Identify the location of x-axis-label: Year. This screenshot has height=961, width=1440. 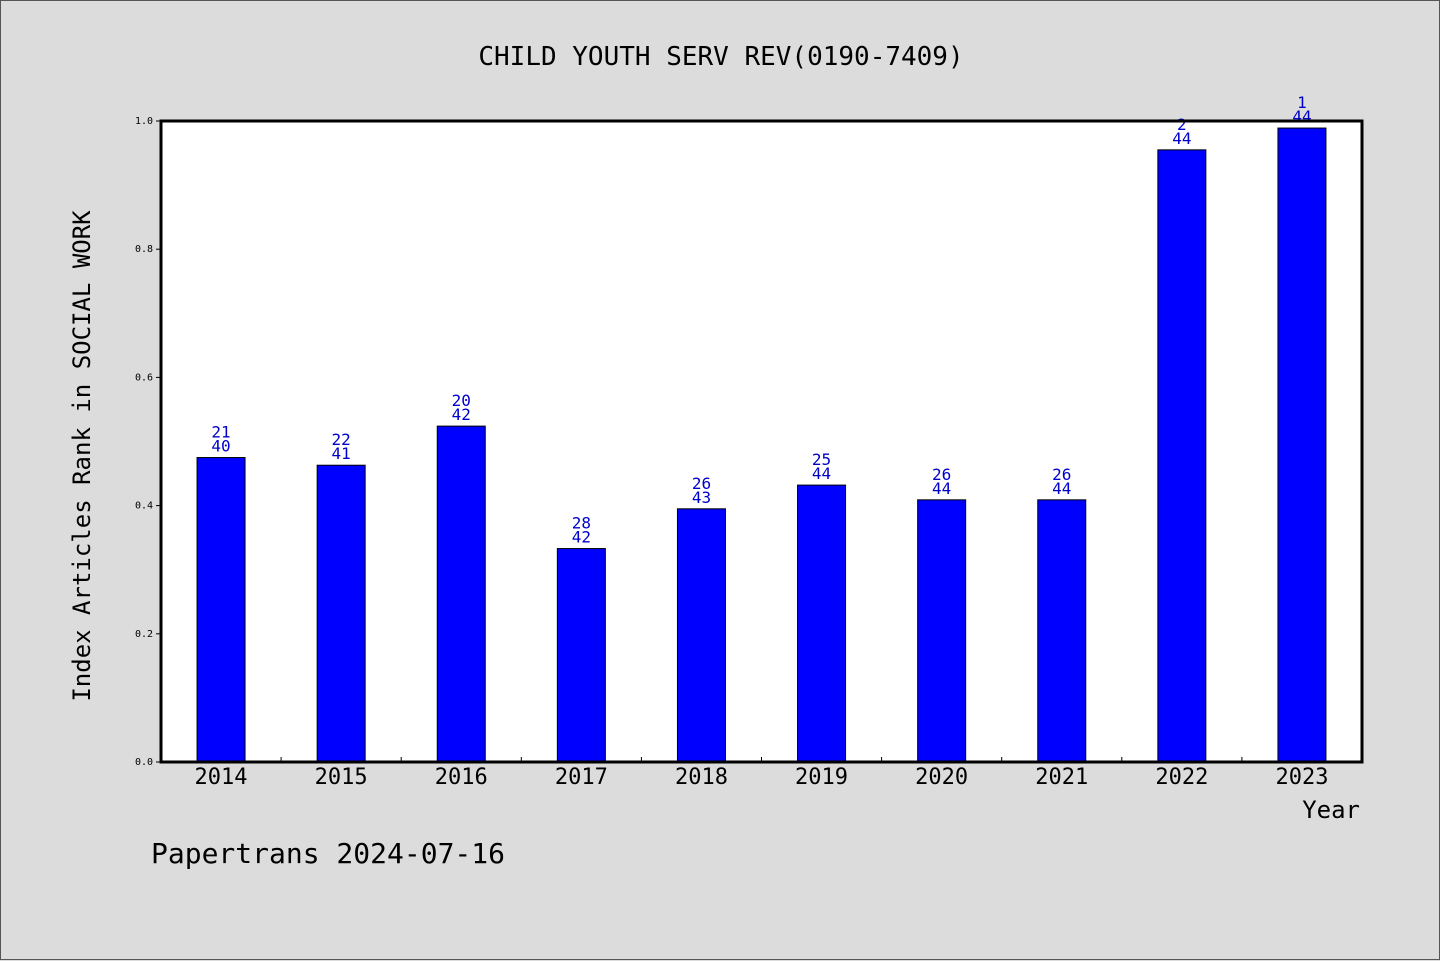
(1331, 810).